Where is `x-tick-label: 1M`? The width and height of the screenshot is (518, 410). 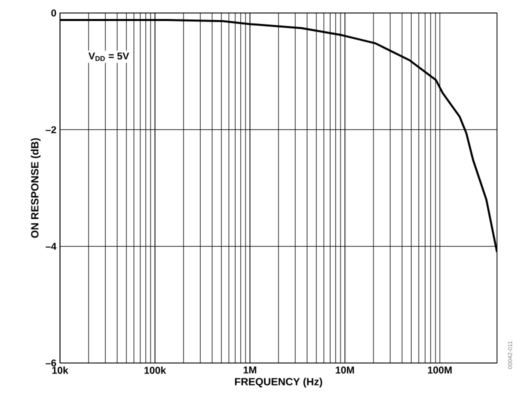 x-tick-label: 1M is located at coordinates (250, 370).